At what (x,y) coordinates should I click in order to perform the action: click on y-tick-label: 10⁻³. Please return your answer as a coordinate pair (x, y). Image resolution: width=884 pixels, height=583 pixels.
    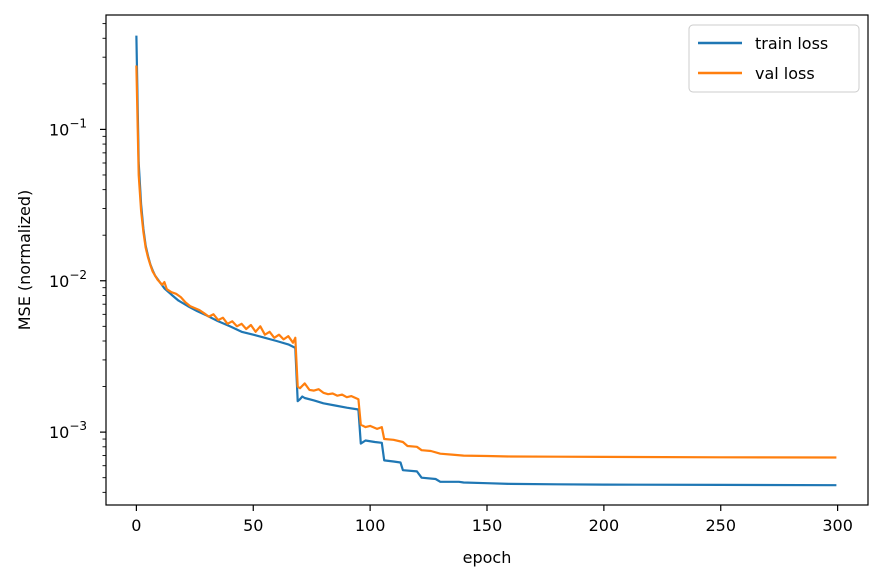
    Looking at the image, I should click on (68, 430).